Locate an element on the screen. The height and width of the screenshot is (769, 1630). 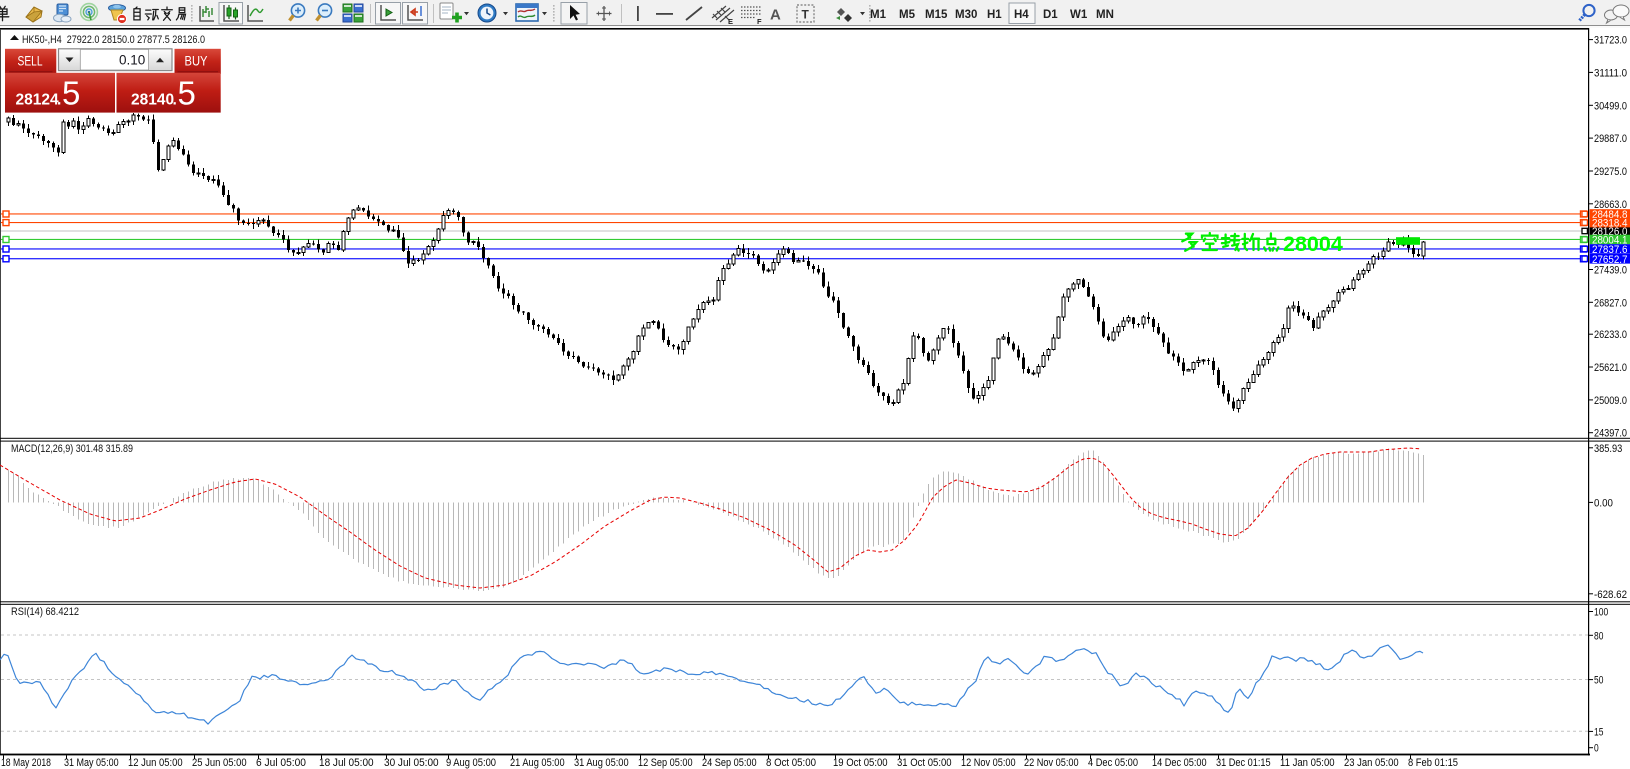
svg-text: 30 Jul 05:00 is located at coordinates (411, 763).